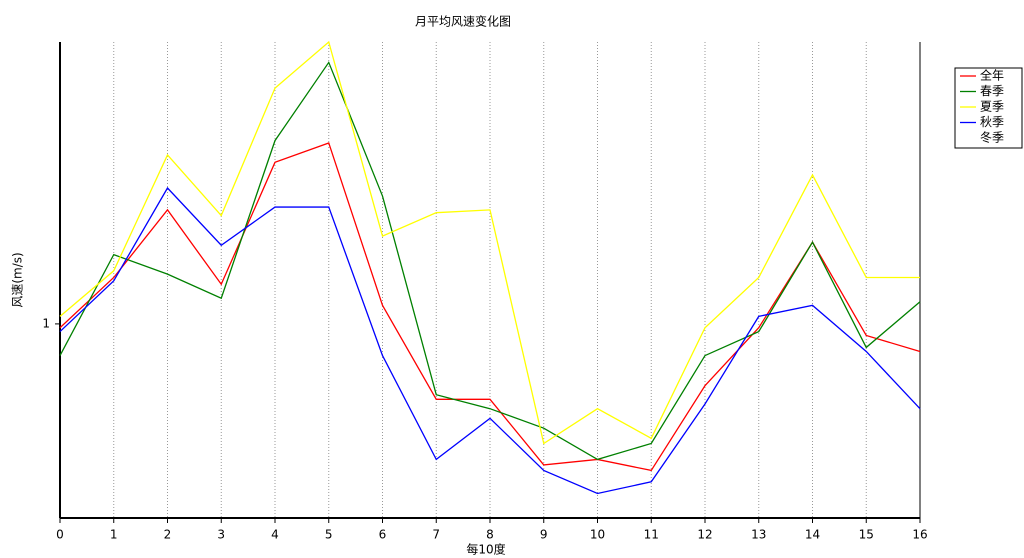 The image size is (1024, 558). What do you see at coordinates (992, 122) in the screenshot?
I see `legend-label: 秋季` at bounding box center [992, 122].